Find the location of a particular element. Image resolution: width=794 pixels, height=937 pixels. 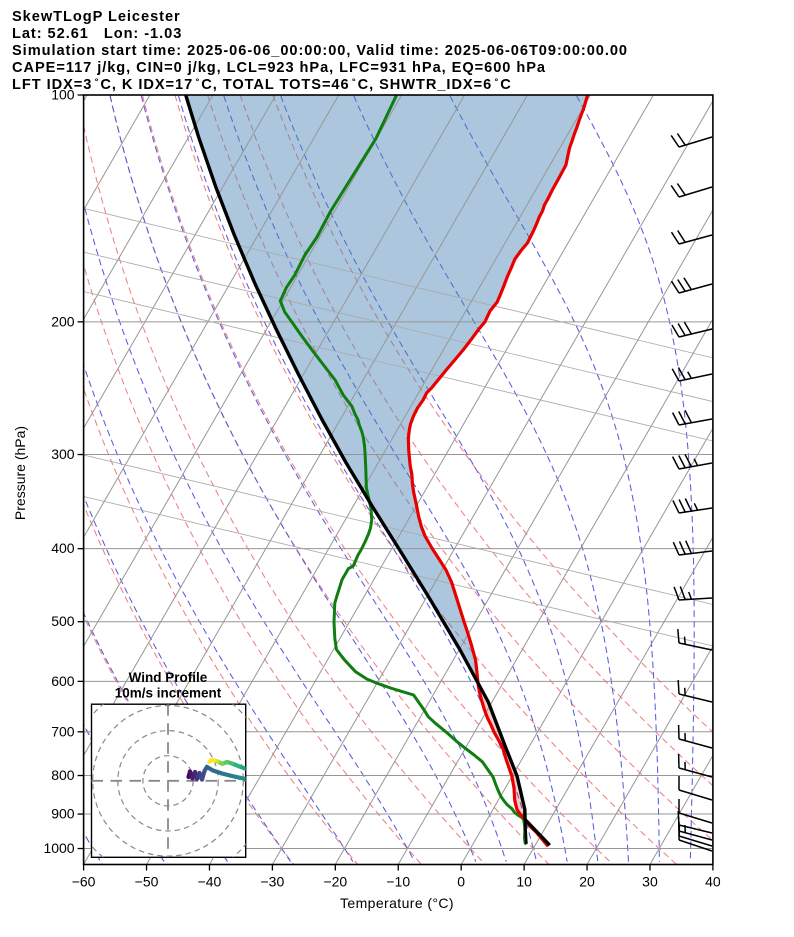

svg-text: 10 is located at coordinates (524, 882).